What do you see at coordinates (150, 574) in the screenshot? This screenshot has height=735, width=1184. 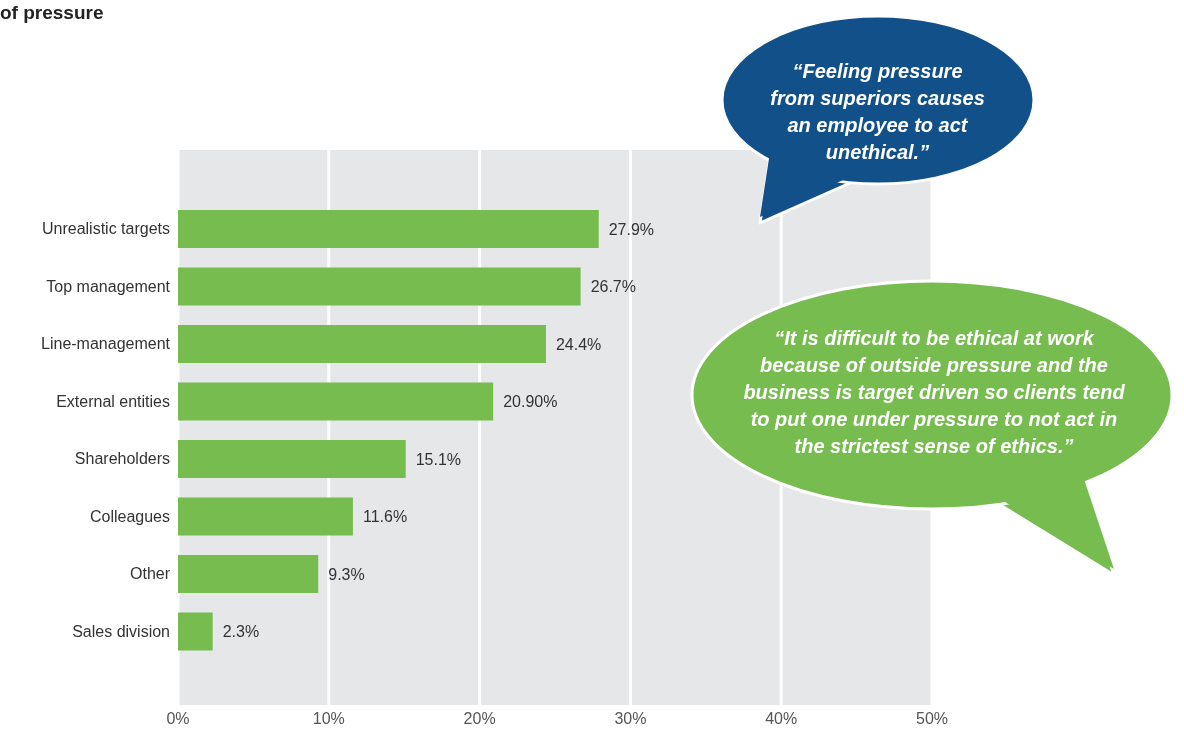 I see `y-tick-label: Other` at bounding box center [150, 574].